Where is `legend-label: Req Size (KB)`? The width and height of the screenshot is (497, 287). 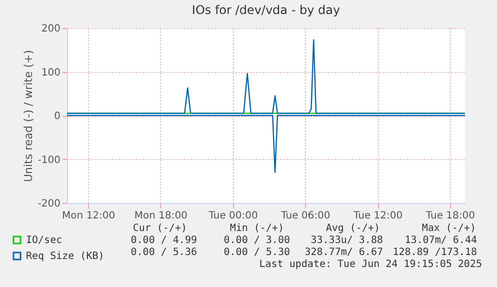
legend-label: Req Size (KB) is located at coordinates (65, 256).